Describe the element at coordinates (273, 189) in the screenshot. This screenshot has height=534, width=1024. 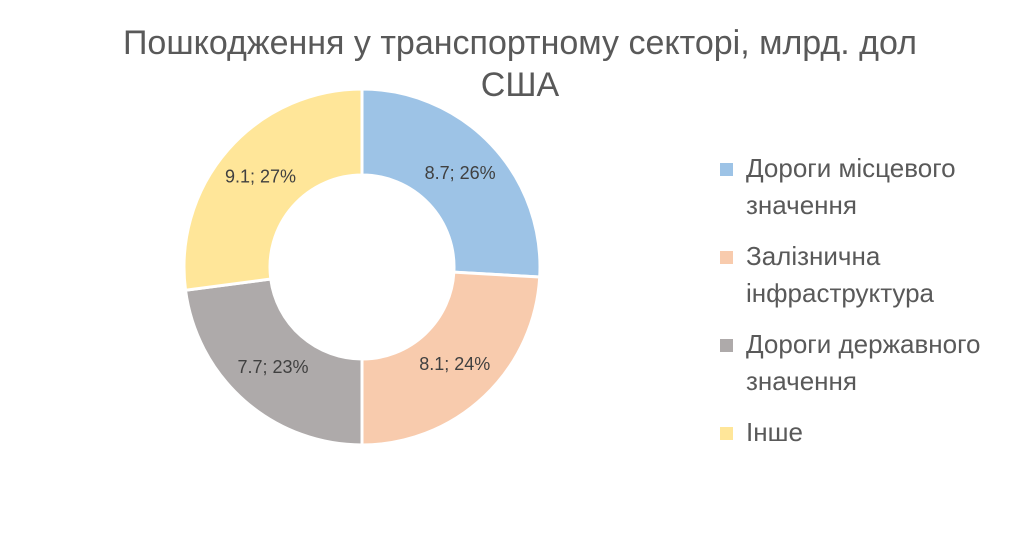
I see `donut-slice-other` at that location.